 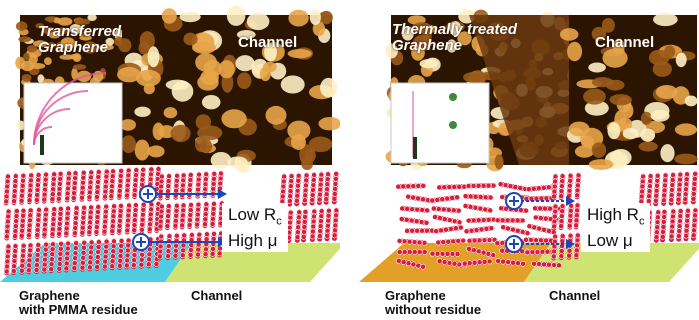 What do you see at coordinates (628, 91) in the screenshot?
I see `afm-image-channel-region` at bounding box center [628, 91].